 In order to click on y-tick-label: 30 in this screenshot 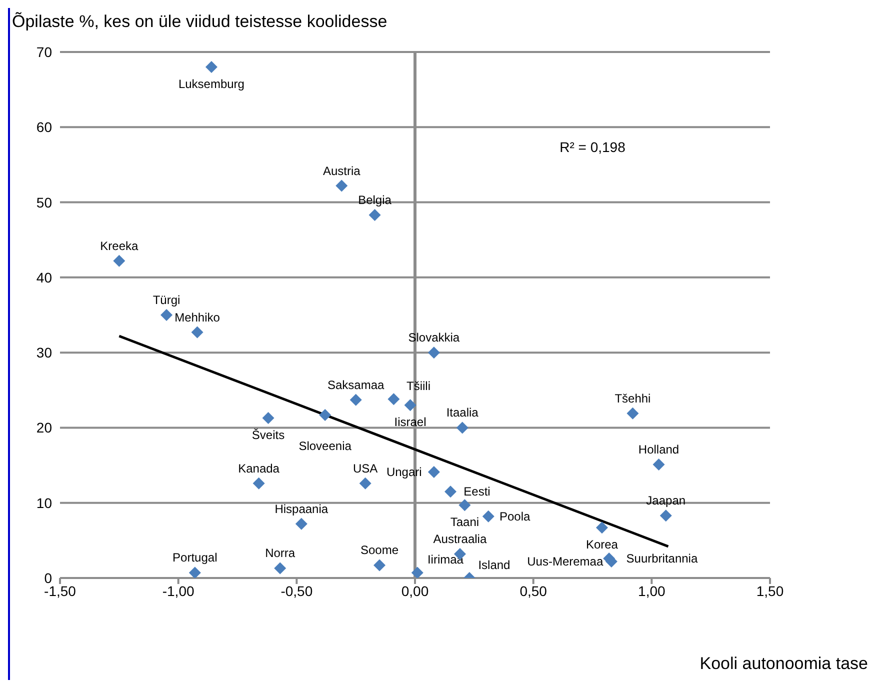, I will do `click(44, 352)`.